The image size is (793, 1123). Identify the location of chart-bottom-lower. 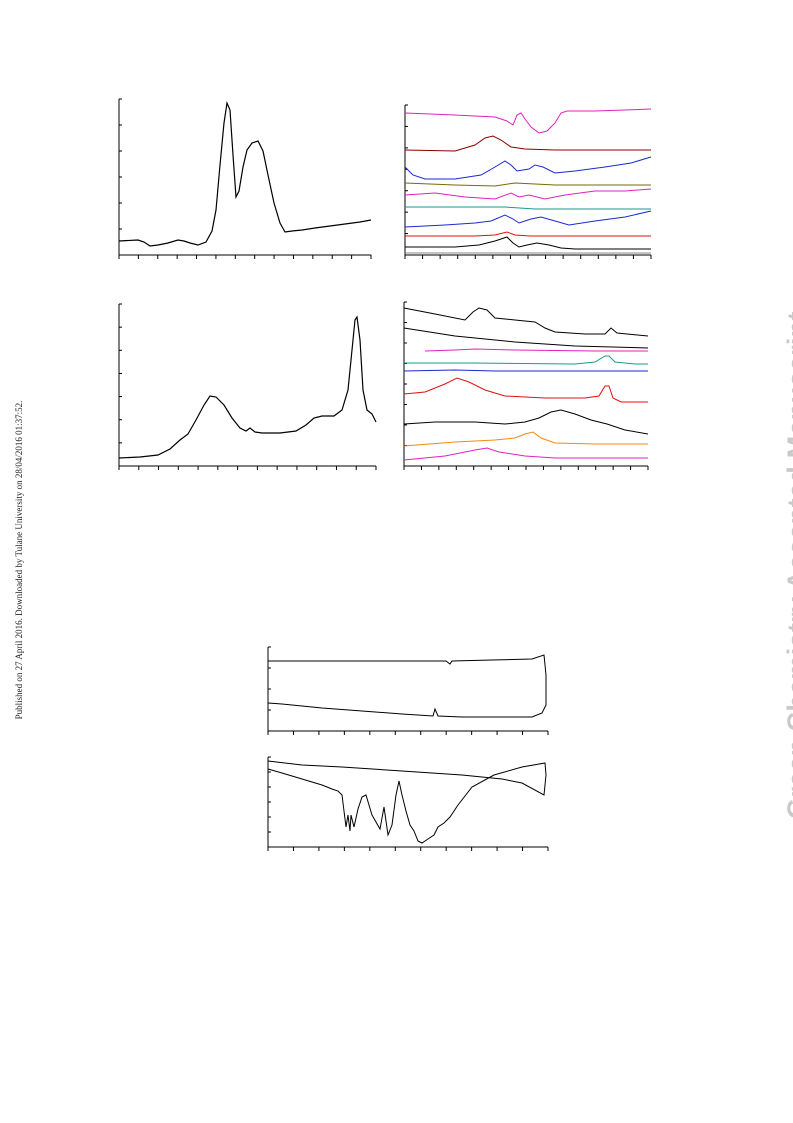
(408, 803).